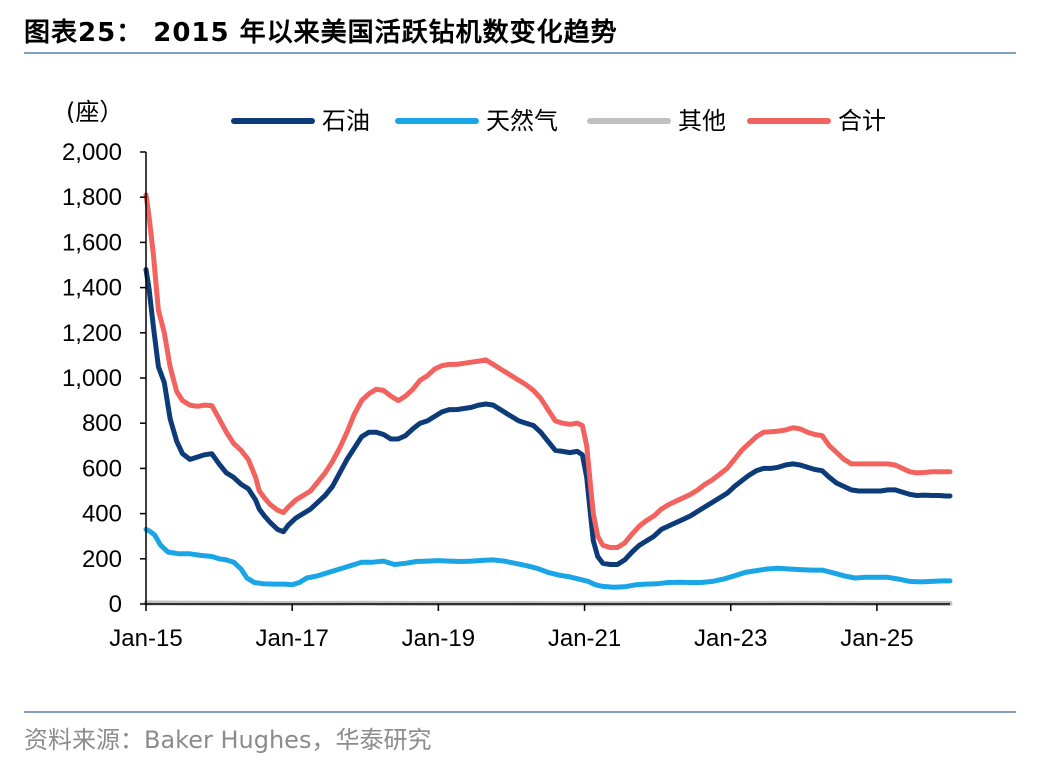 The height and width of the screenshot is (760, 1048). I want to click on y-tick-label: 200, so click(102, 559).